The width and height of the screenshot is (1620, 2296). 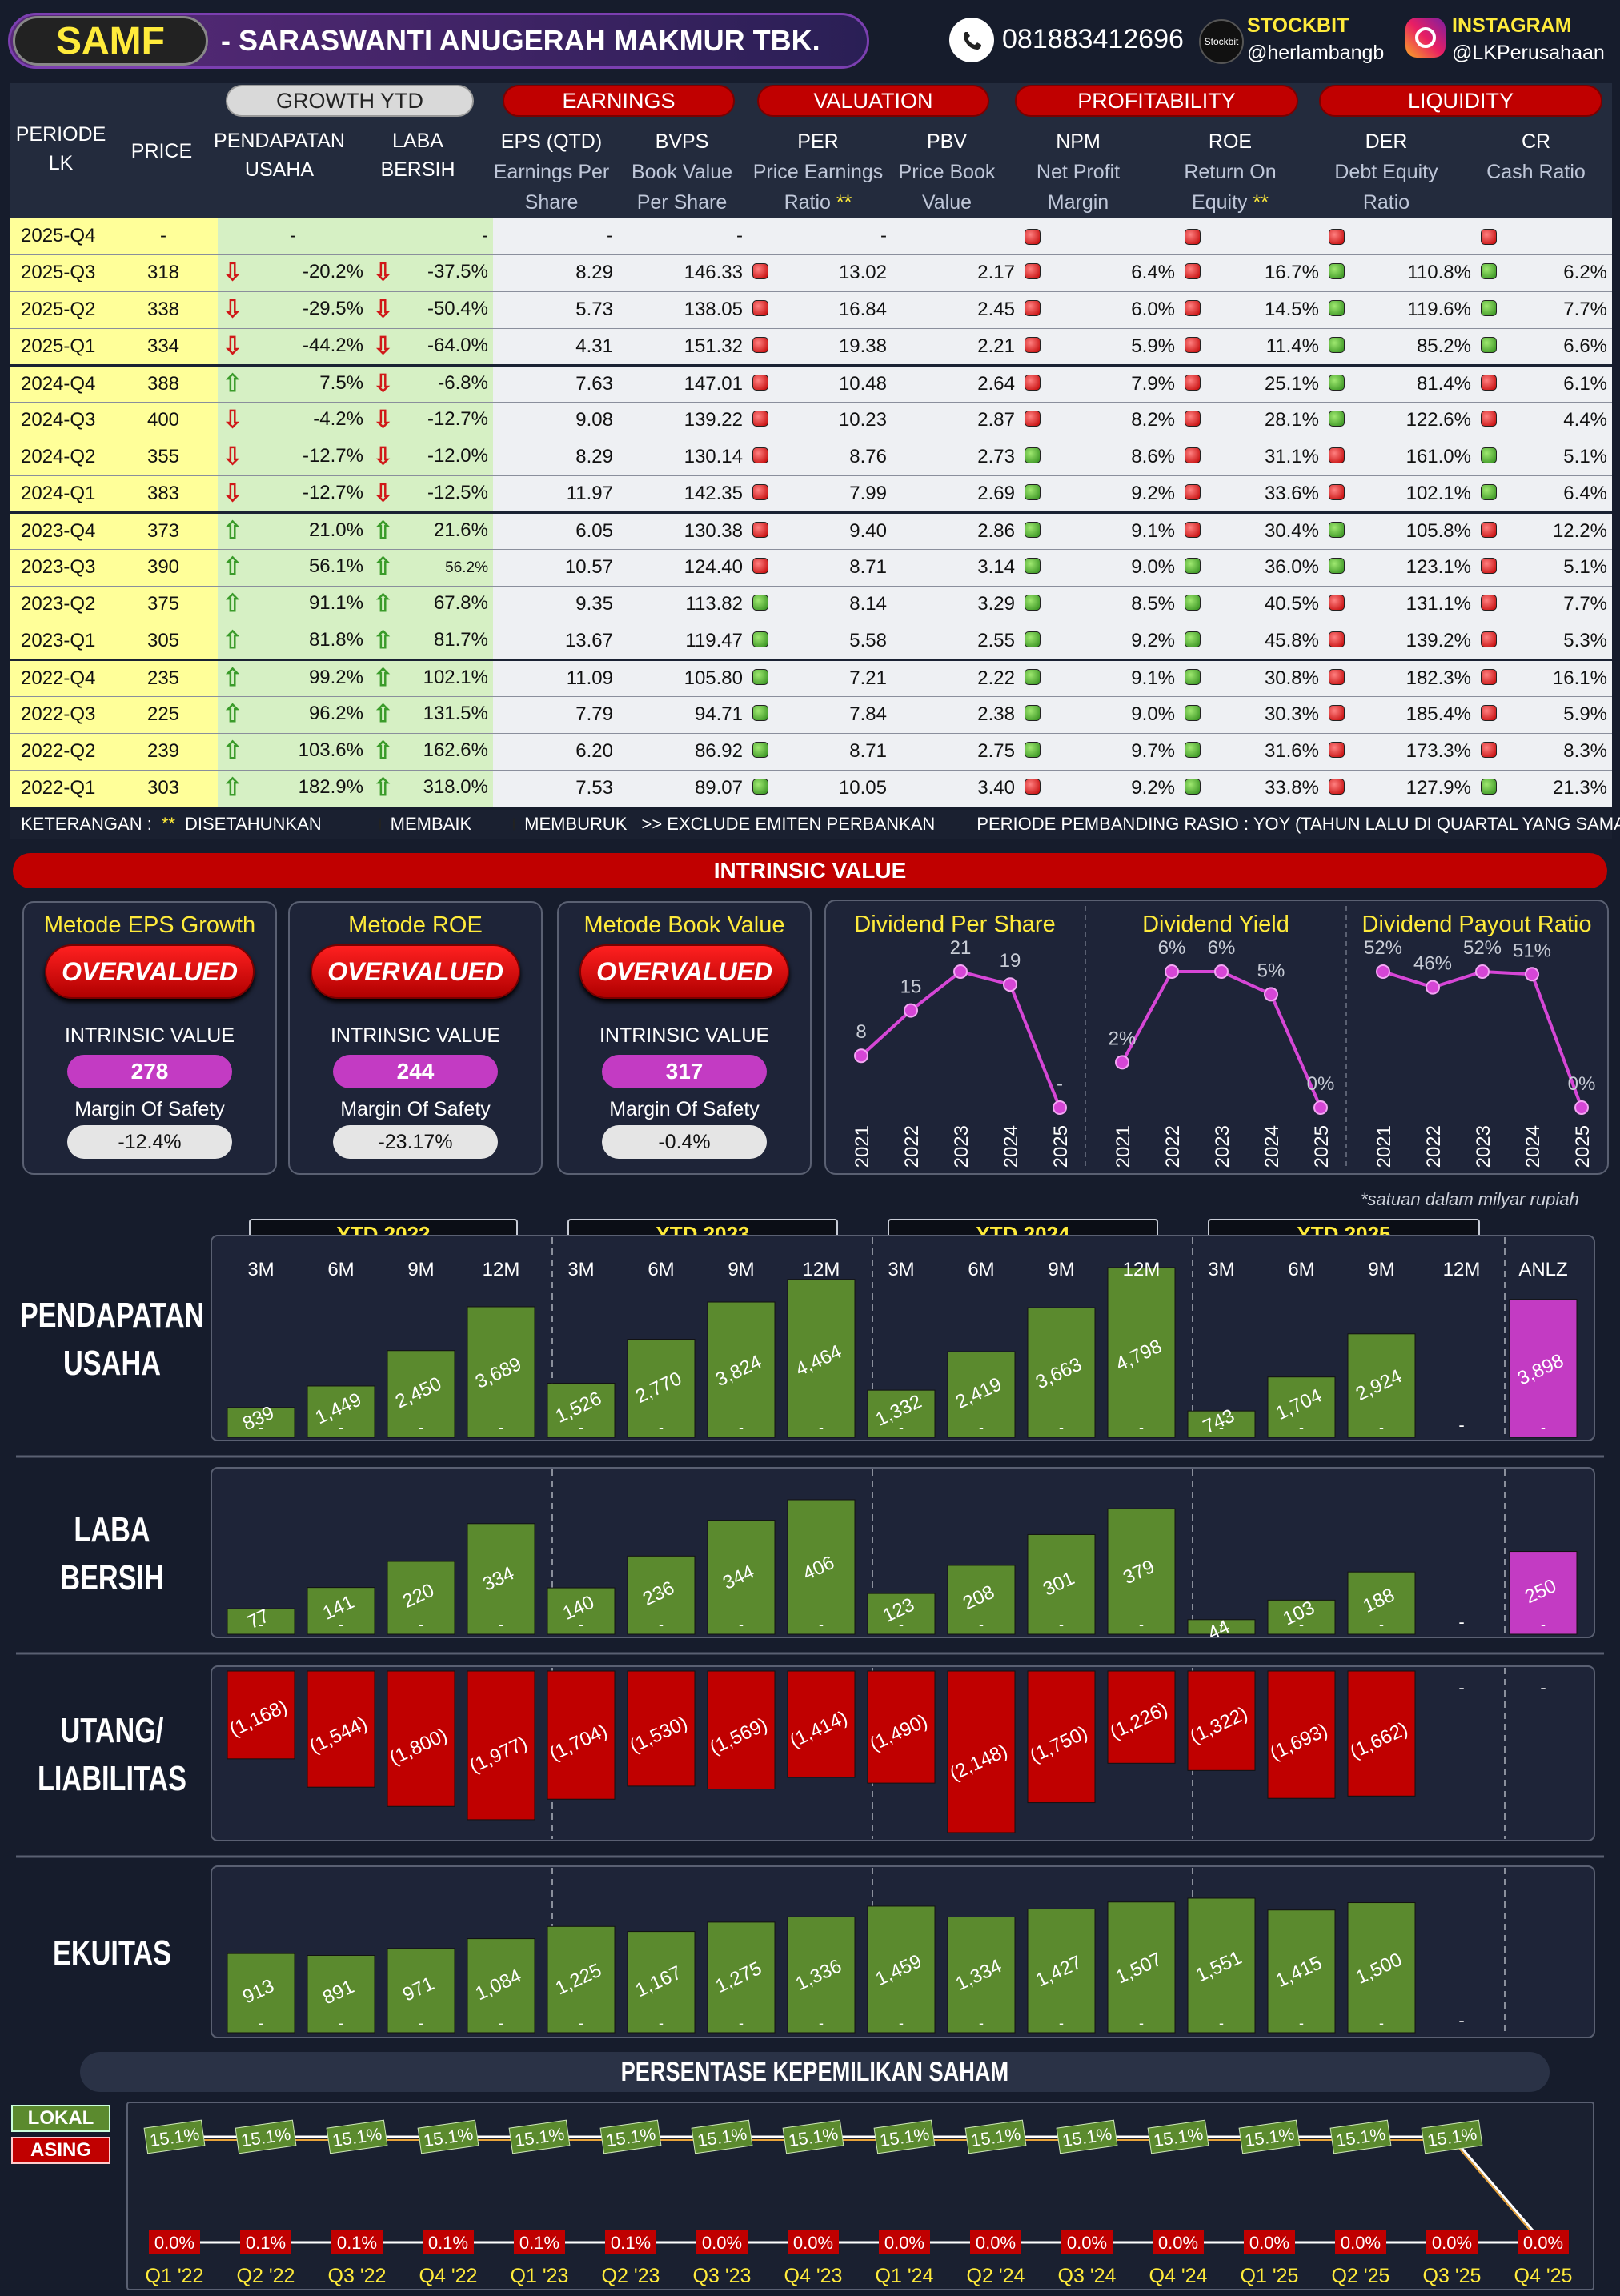 What do you see at coordinates (514, 824) in the screenshot?
I see `red-dot-icon` at bounding box center [514, 824].